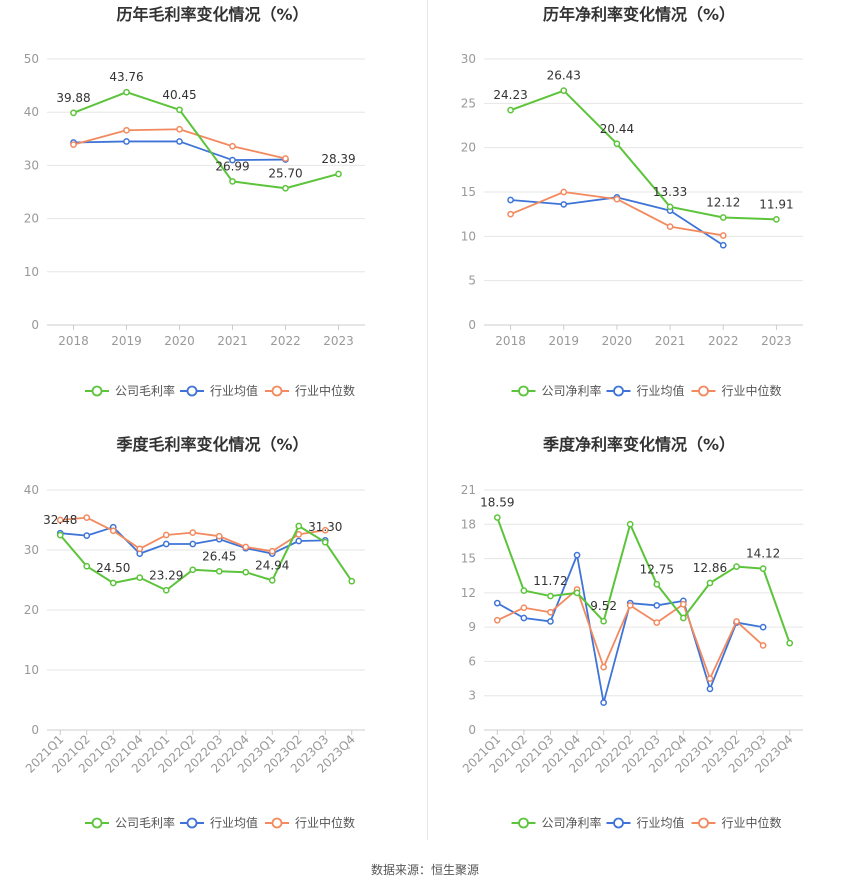  Describe the element at coordinates (472, 696) in the screenshot. I see `y-tick-label: 3` at that location.